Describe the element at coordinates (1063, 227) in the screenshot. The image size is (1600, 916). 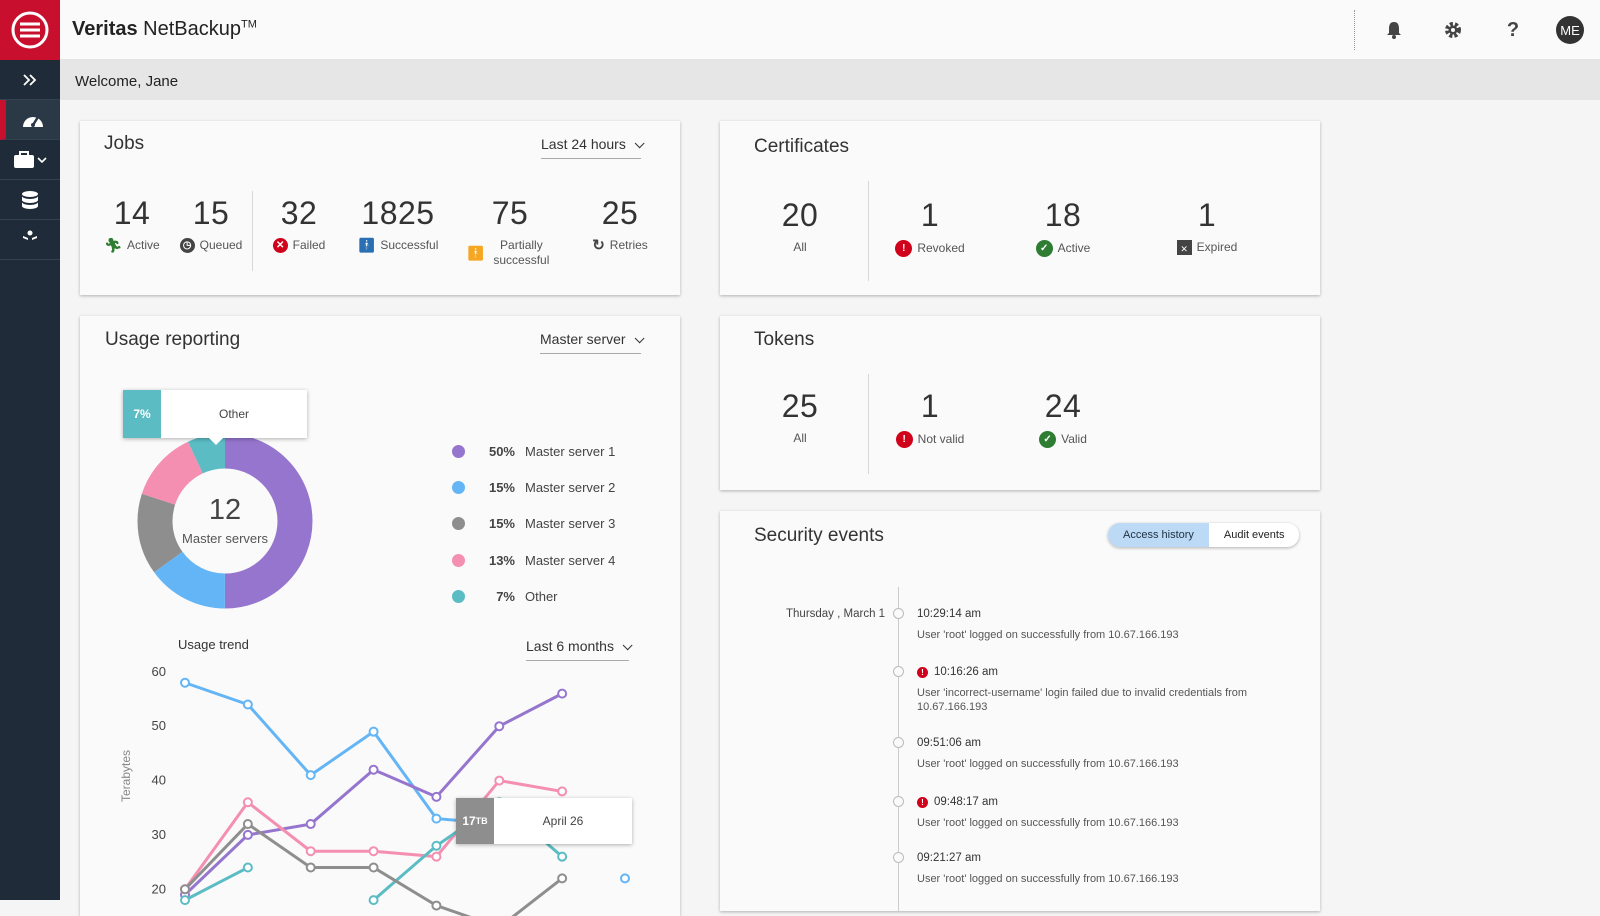
I see `cert-stat-active: 18 ✓ Active` at that location.